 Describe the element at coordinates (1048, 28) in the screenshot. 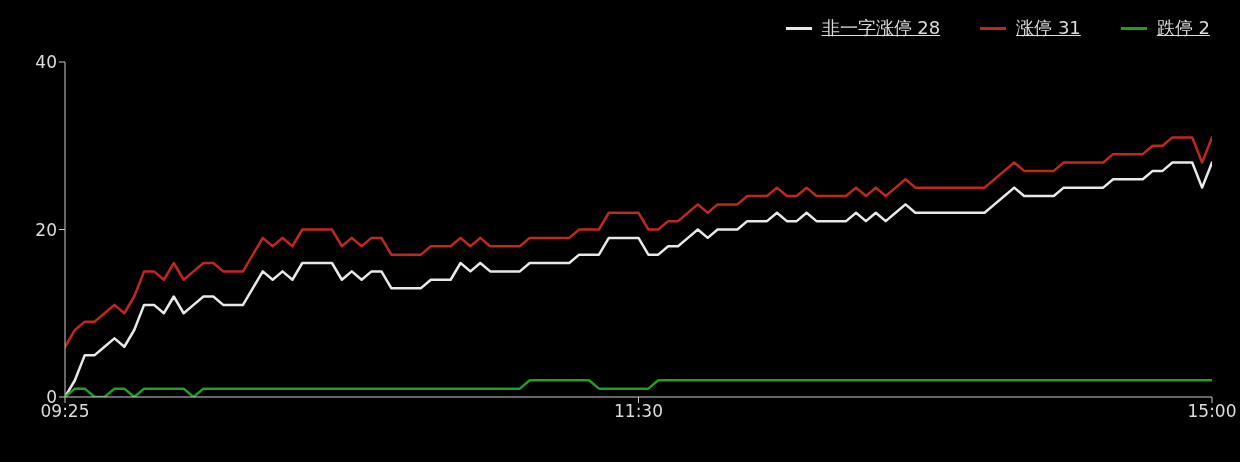

I see `legend-label: 涨停 31` at that location.